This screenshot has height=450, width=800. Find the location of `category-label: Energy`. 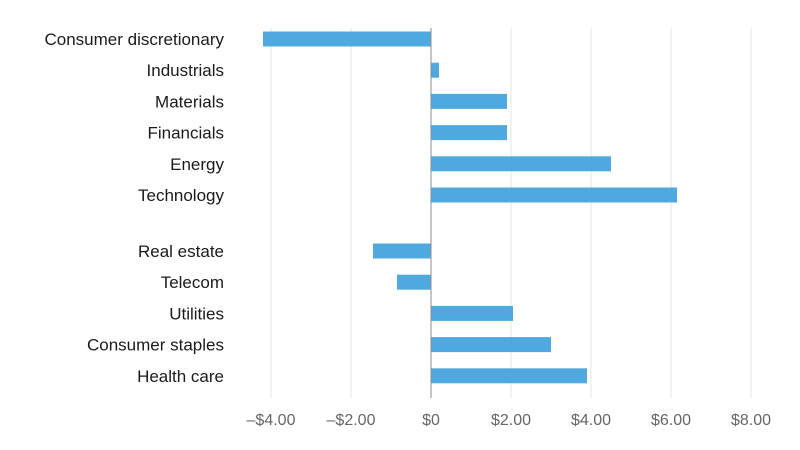

category-label: Energy is located at coordinates (197, 164).